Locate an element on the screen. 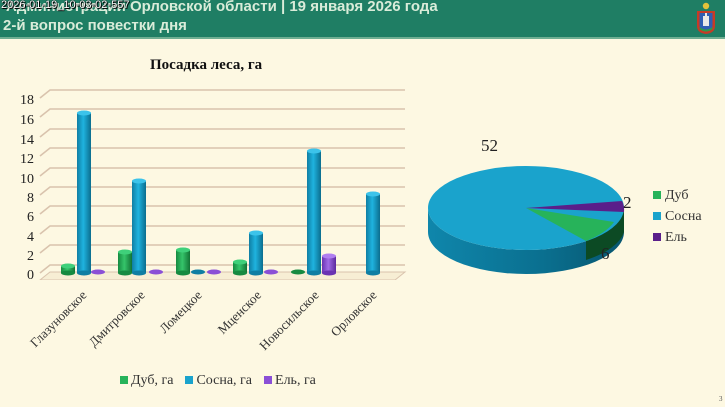  x-label-novosilskoe: Новосильское is located at coordinates (289, 320).